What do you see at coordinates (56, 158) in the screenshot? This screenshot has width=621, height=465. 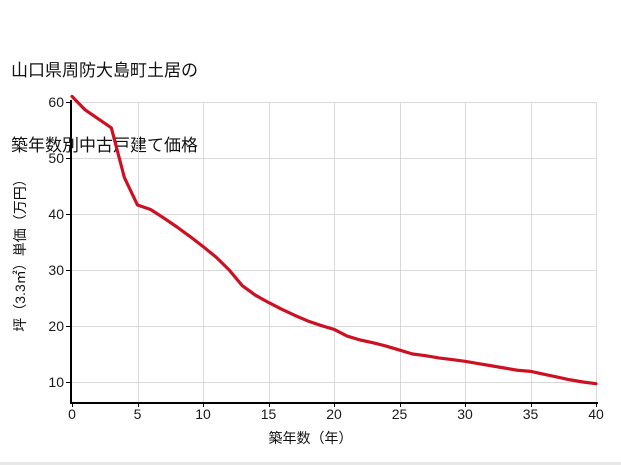 I see `y-tick-label: 50` at bounding box center [56, 158].